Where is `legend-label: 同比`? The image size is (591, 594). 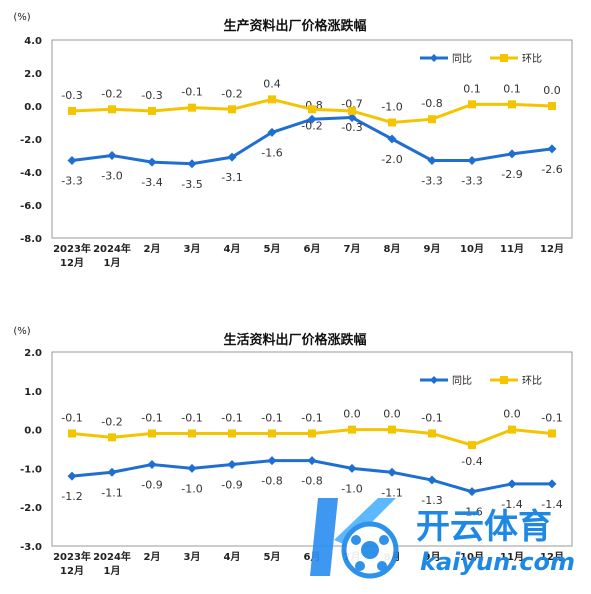
legend-label: 同比 is located at coordinates (462, 59).